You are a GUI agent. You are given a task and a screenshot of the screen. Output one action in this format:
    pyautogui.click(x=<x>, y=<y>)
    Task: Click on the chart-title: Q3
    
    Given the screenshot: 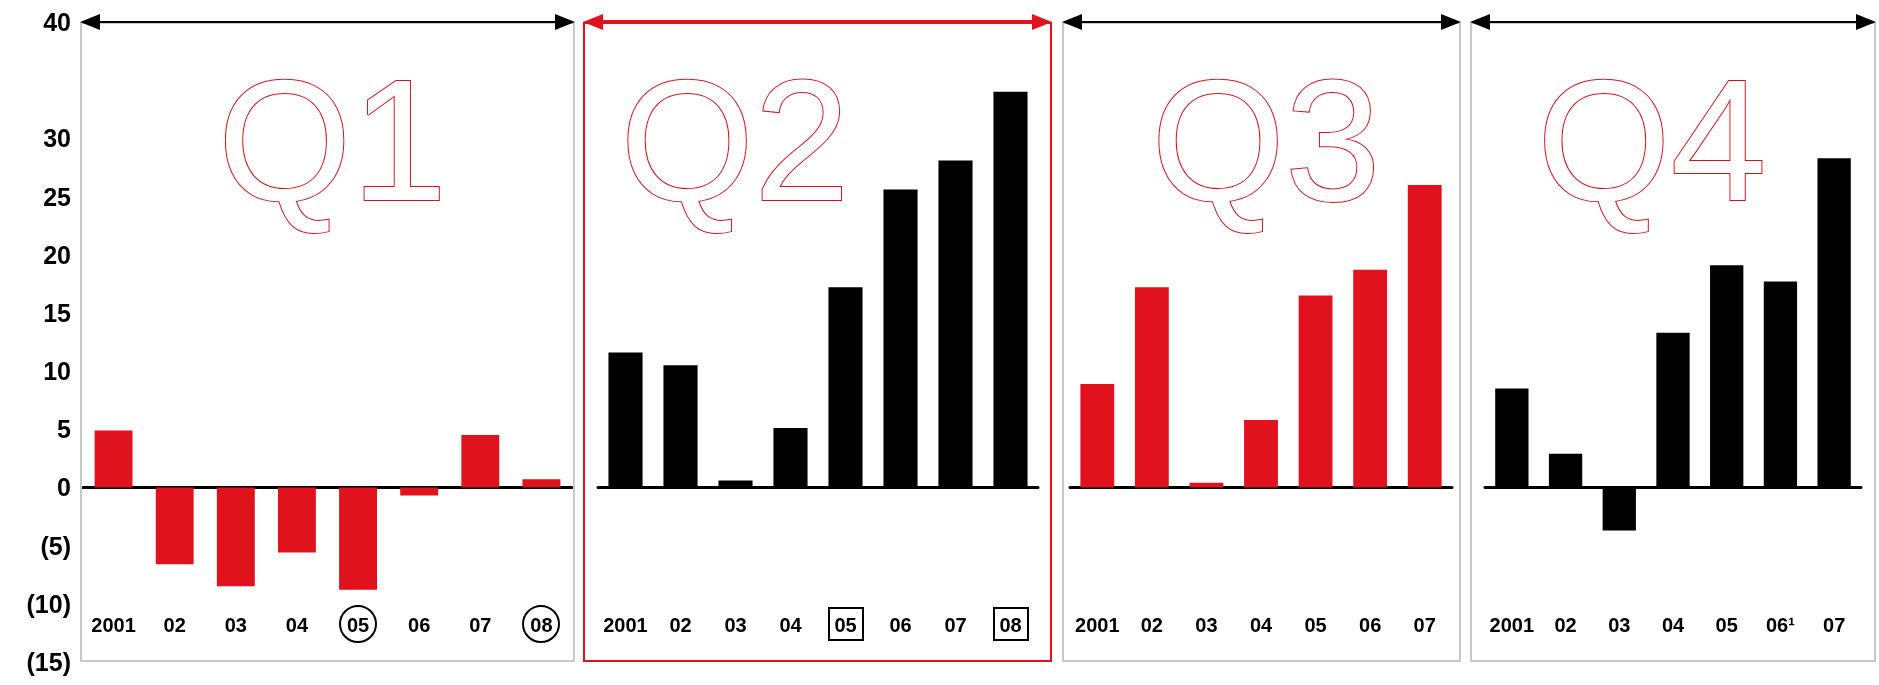 What is the action you would take?
    pyautogui.click(x=1266, y=140)
    